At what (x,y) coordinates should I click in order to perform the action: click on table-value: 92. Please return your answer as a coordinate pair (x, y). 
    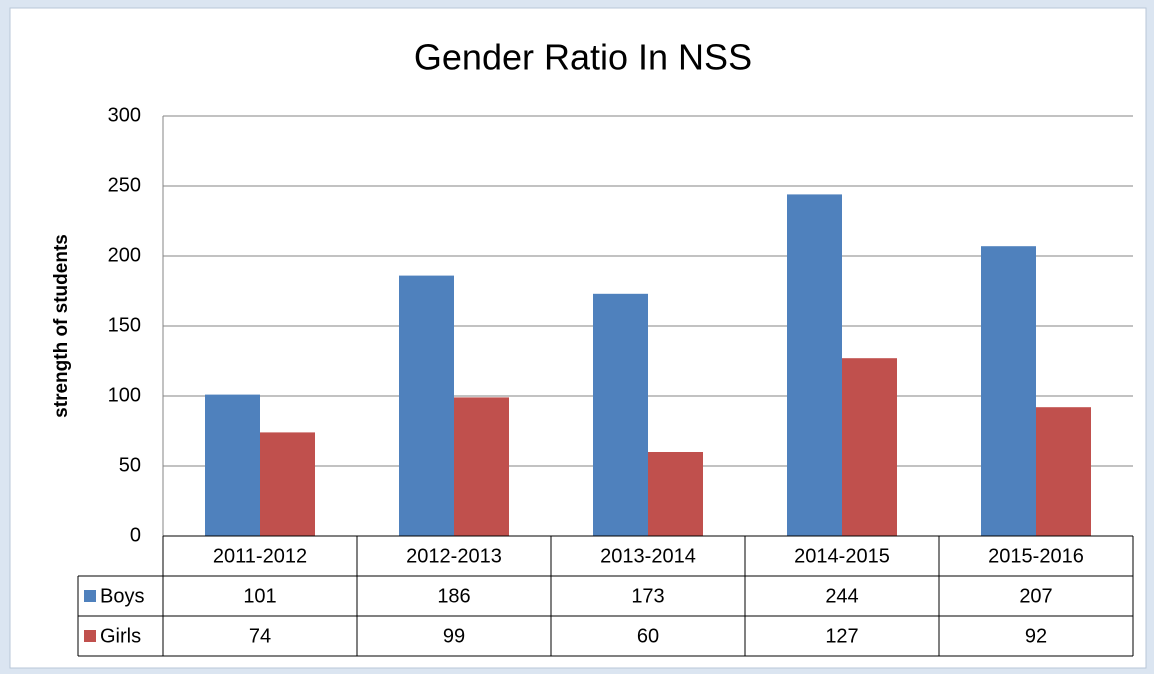
    Looking at the image, I should click on (1036, 636).